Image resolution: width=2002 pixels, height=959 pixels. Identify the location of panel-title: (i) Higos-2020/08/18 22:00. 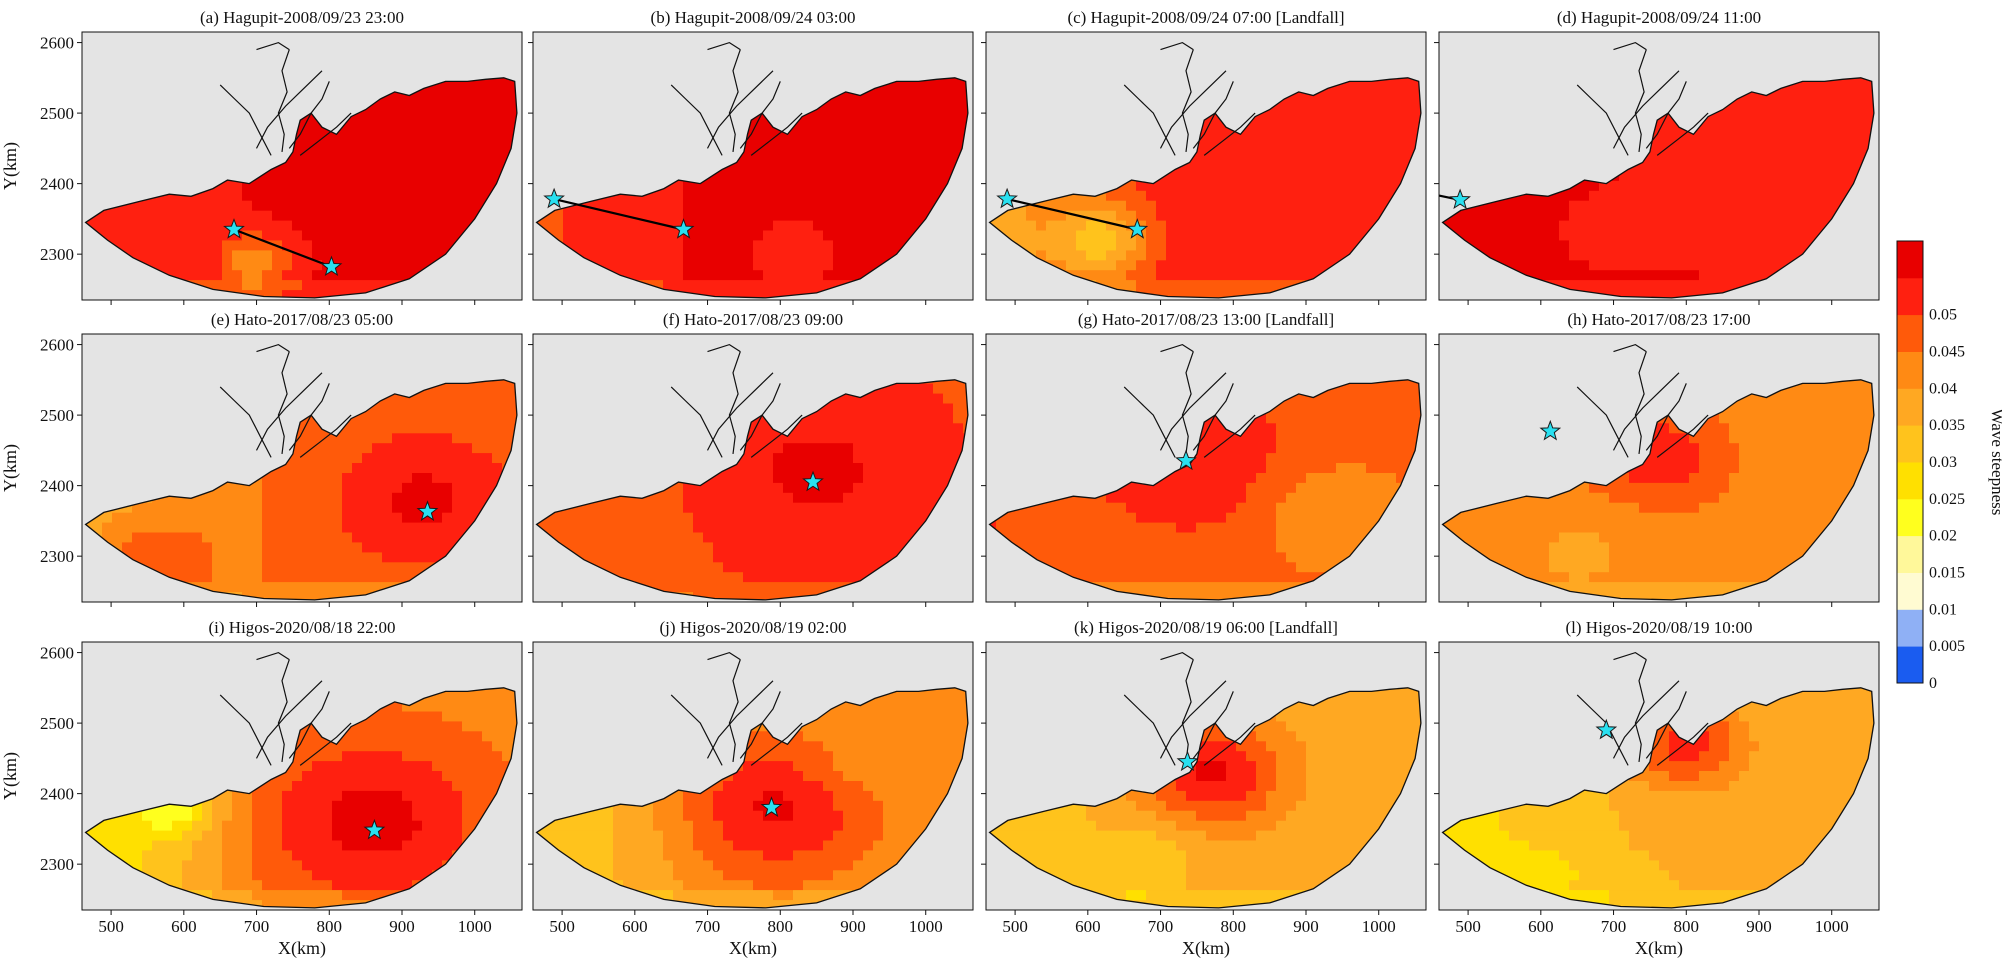
(302, 627).